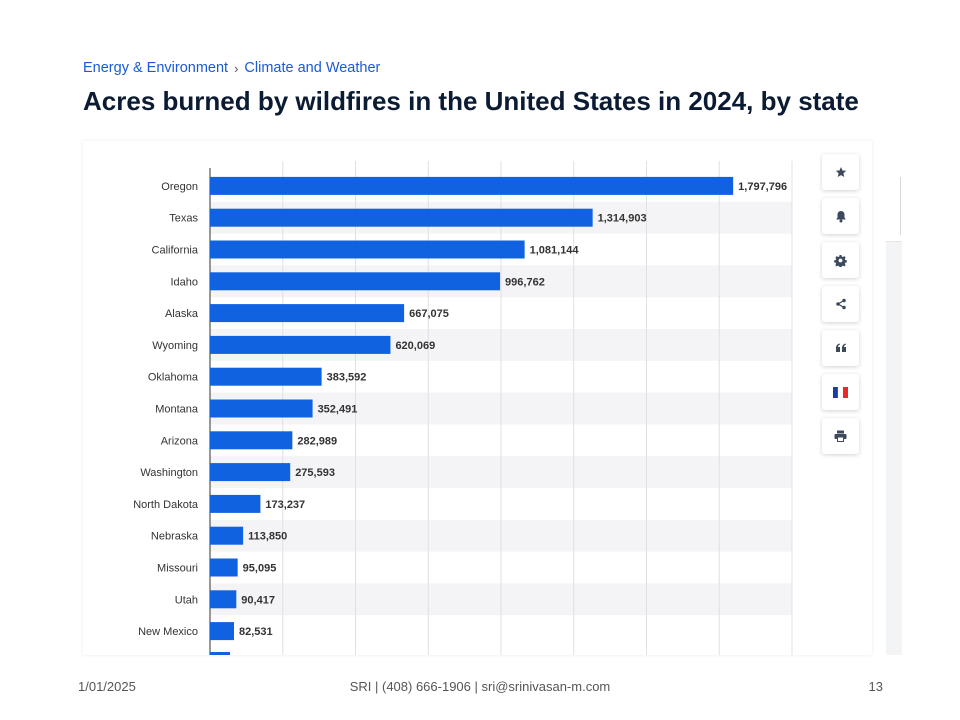 The height and width of the screenshot is (720, 960). What do you see at coordinates (220, 653) in the screenshot?
I see `bar-partial` at bounding box center [220, 653].